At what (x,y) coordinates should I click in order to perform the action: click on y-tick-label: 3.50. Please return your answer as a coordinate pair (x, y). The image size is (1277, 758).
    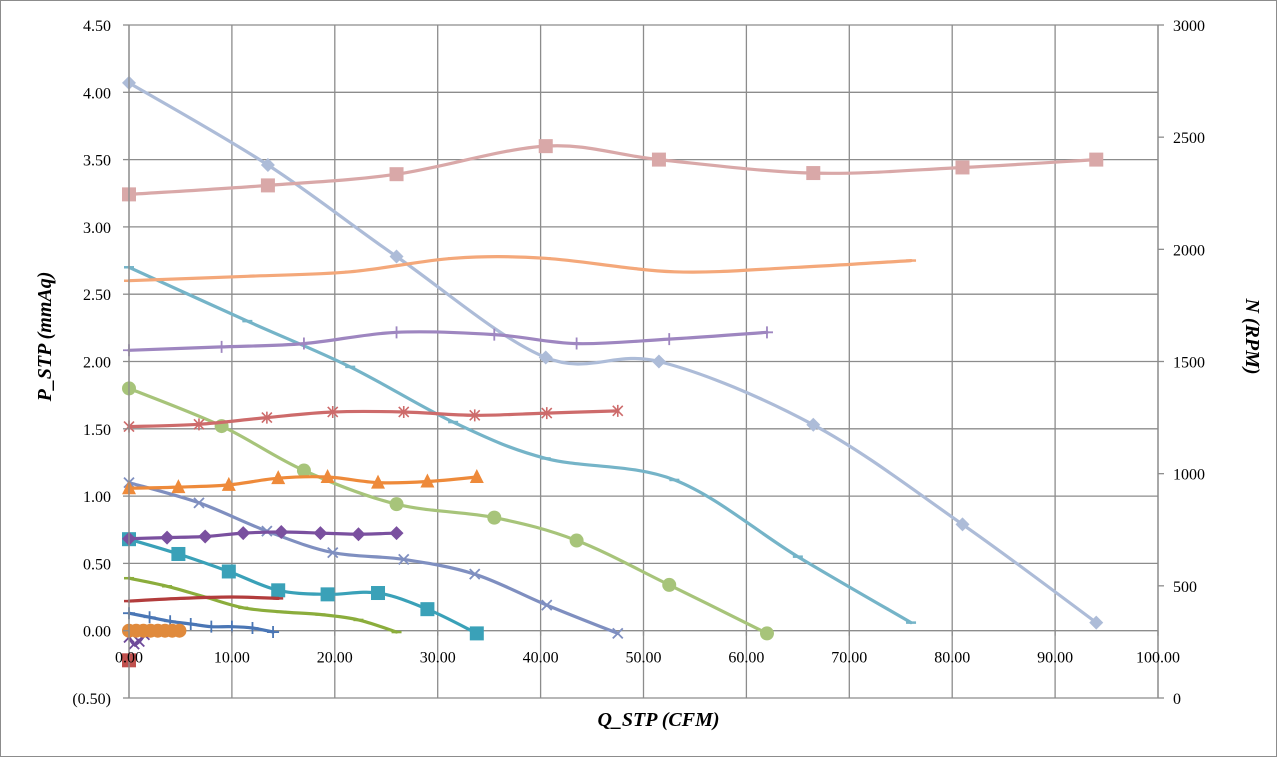
    Looking at the image, I should click on (97, 161).